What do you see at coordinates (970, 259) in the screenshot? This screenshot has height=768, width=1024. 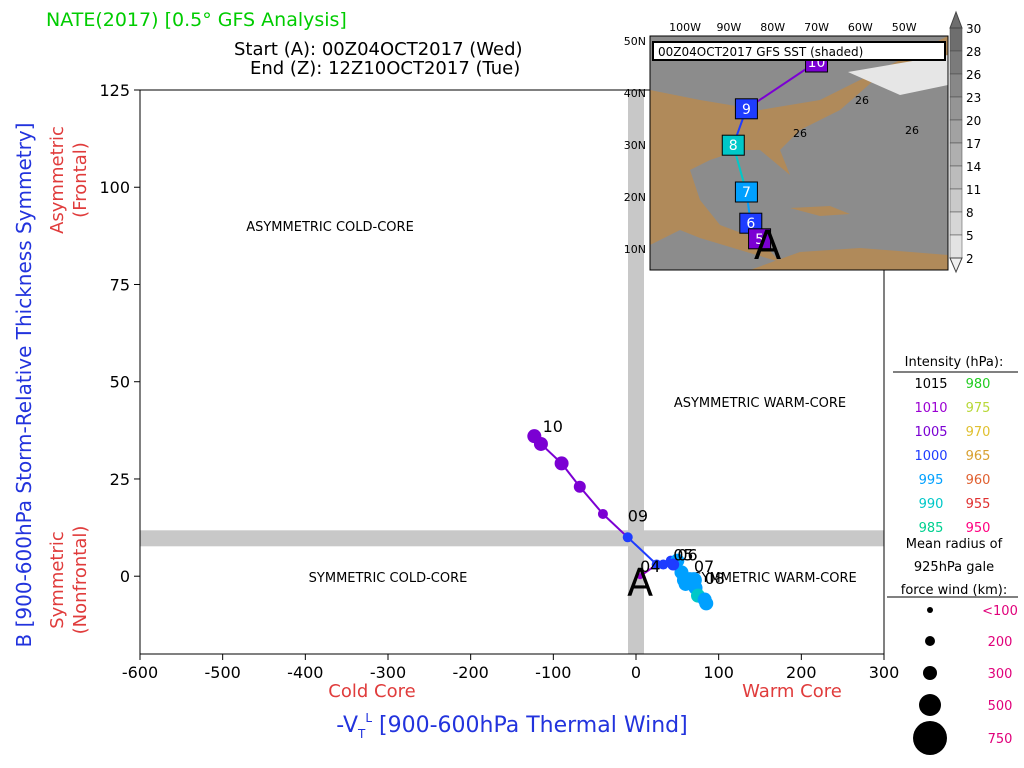 I see `inset-colorbar-label: 2` at bounding box center [970, 259].